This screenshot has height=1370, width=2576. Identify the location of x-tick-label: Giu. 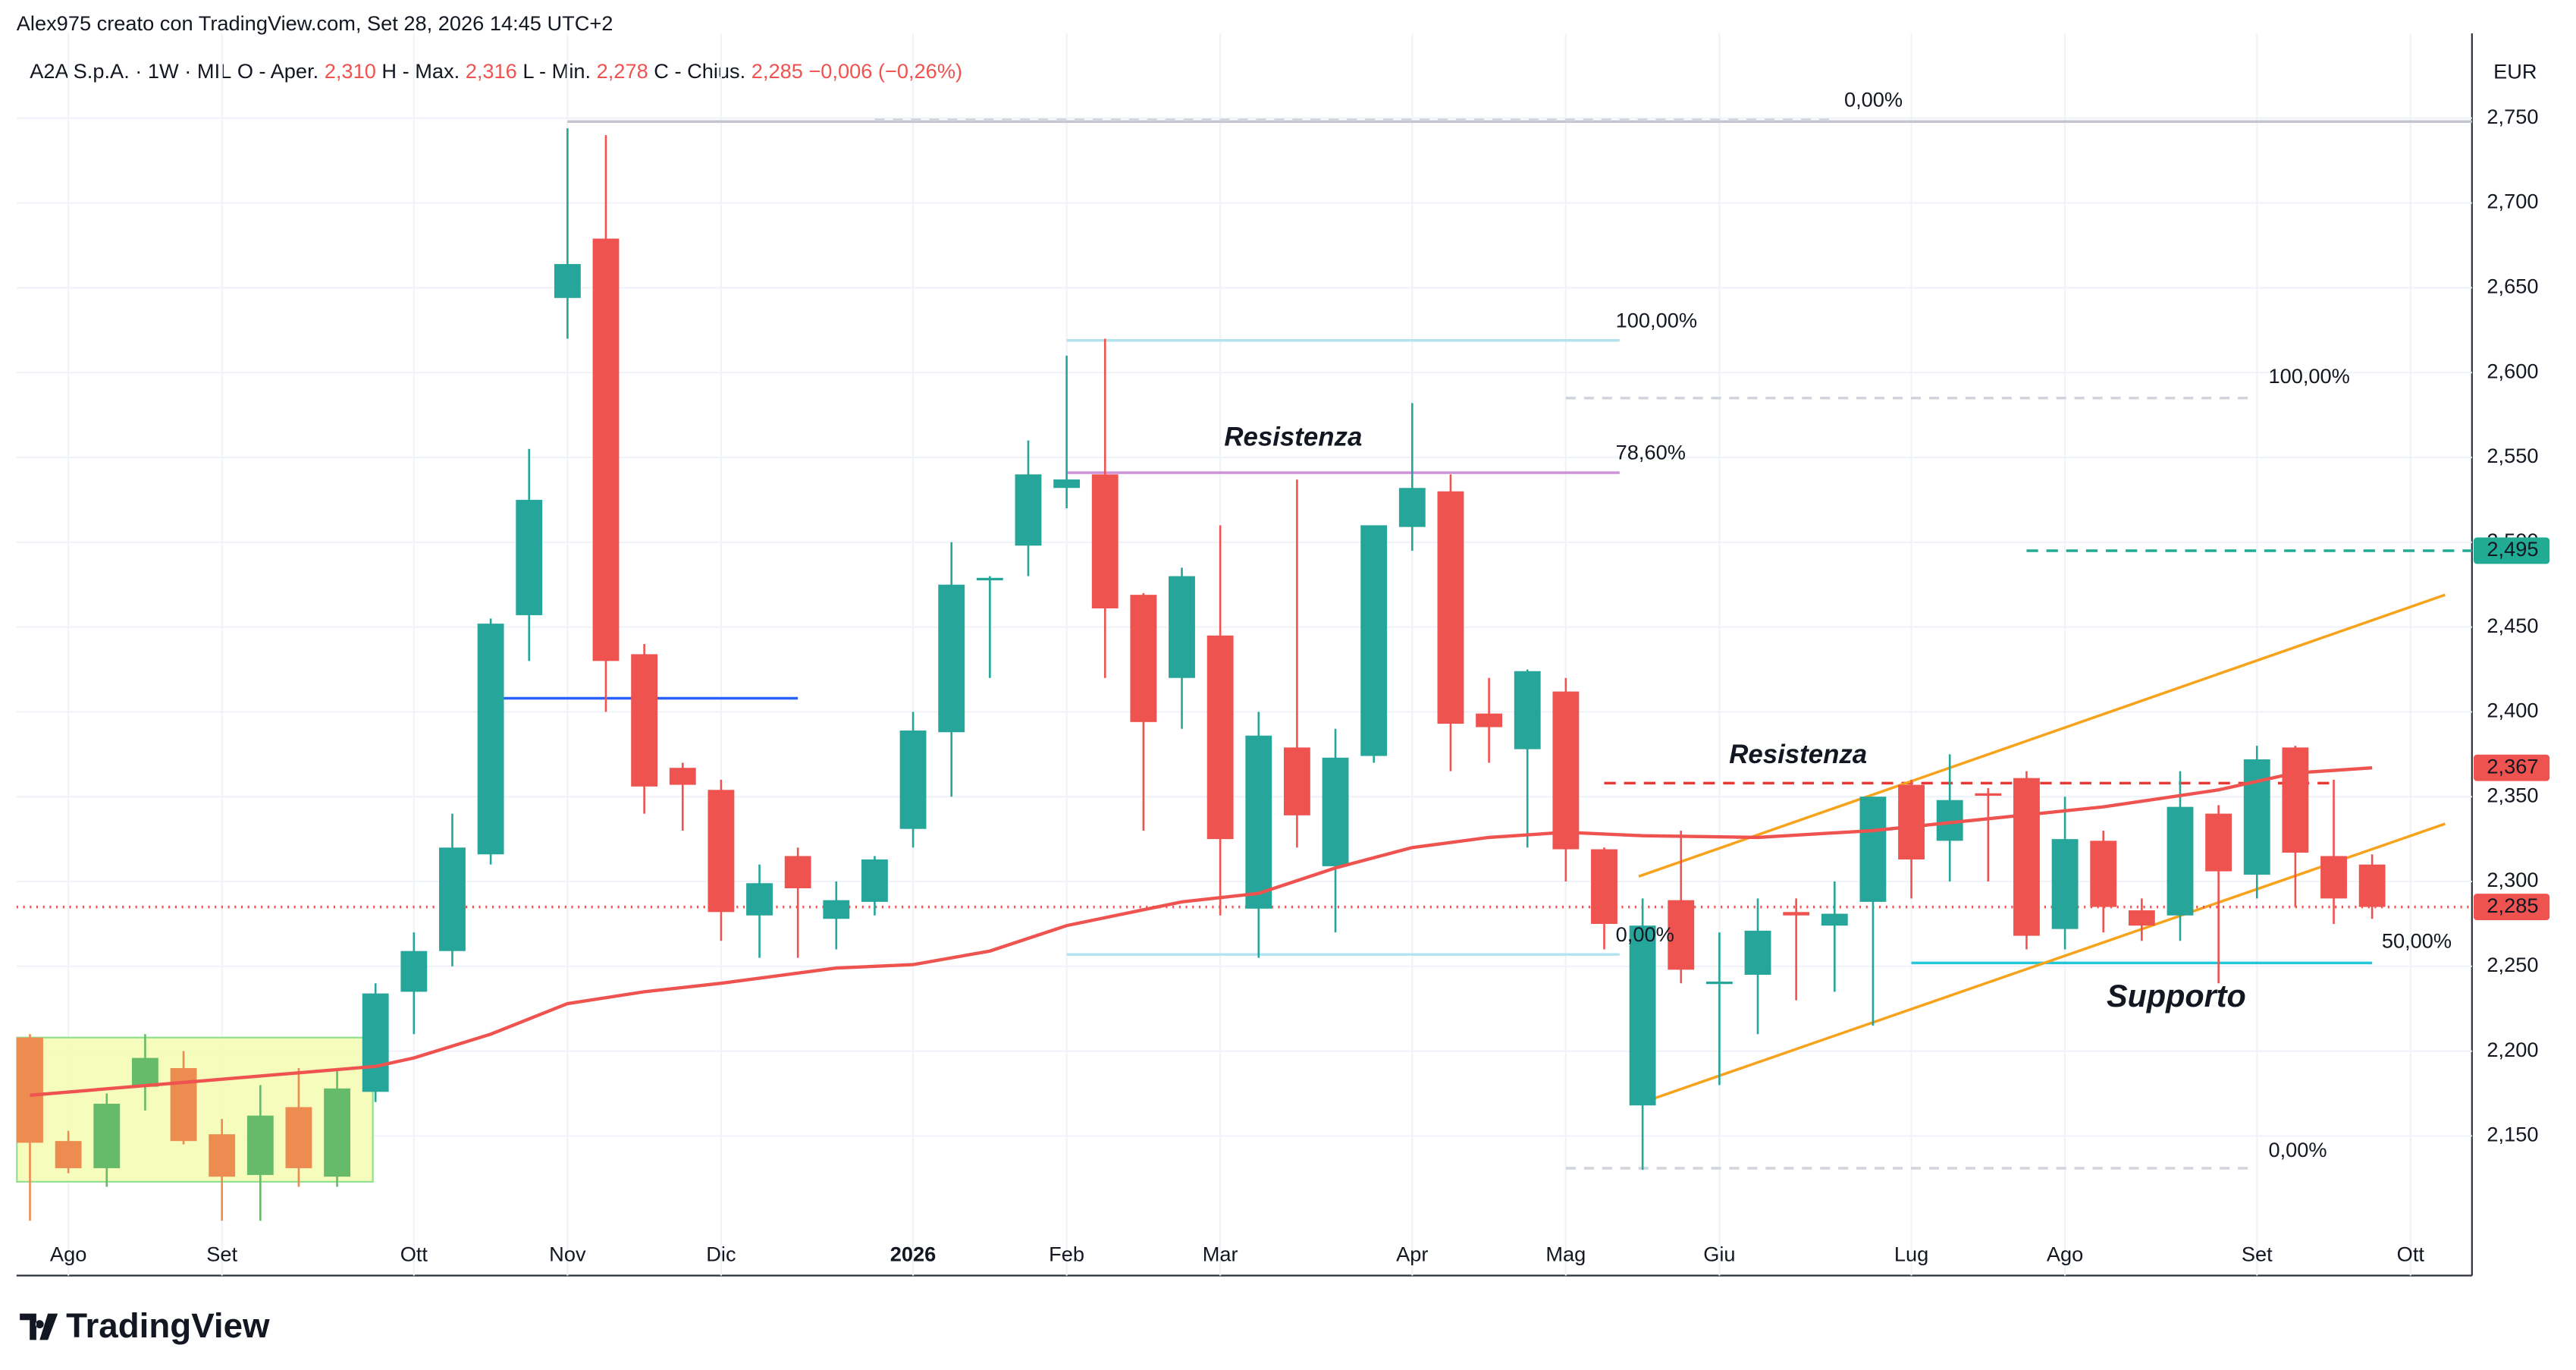
(1719, 1254).